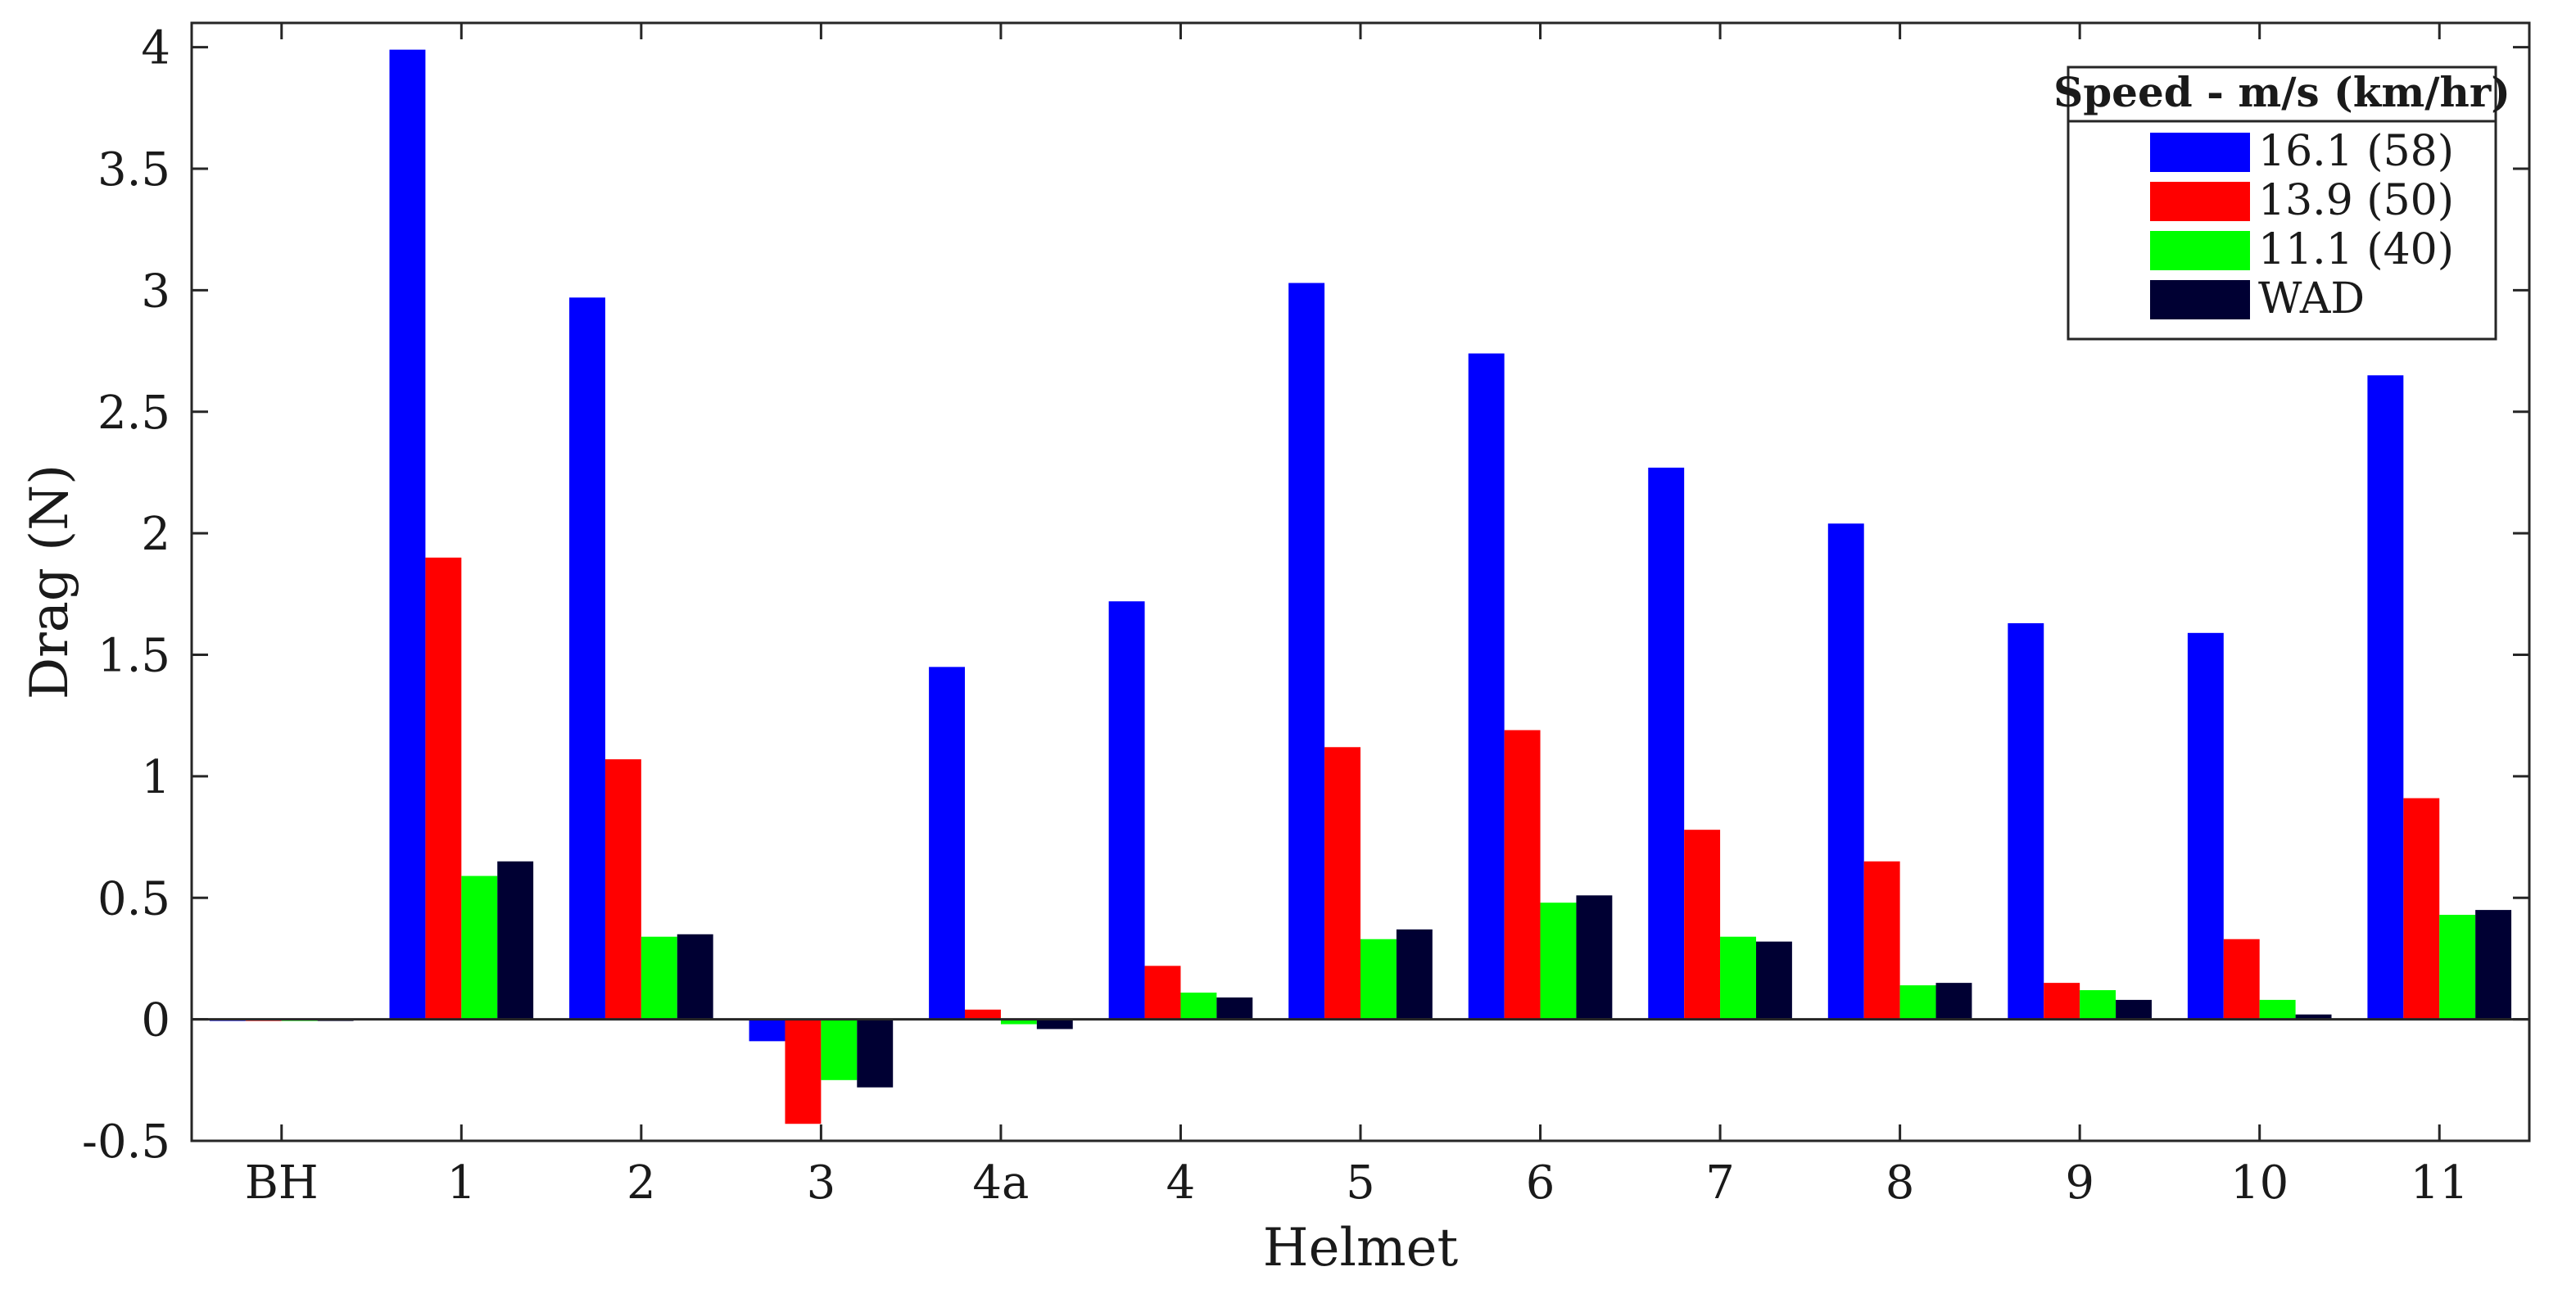  What do you see at coordinates (767, 1030) in the screenshot?
I see `bar-16-1-58--3` at bounding box center [767, 1030].